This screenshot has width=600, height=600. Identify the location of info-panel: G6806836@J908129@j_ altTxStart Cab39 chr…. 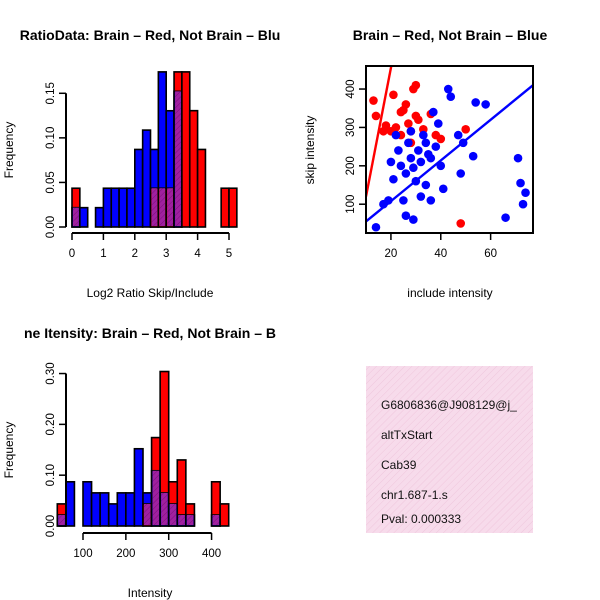
(449, 449).